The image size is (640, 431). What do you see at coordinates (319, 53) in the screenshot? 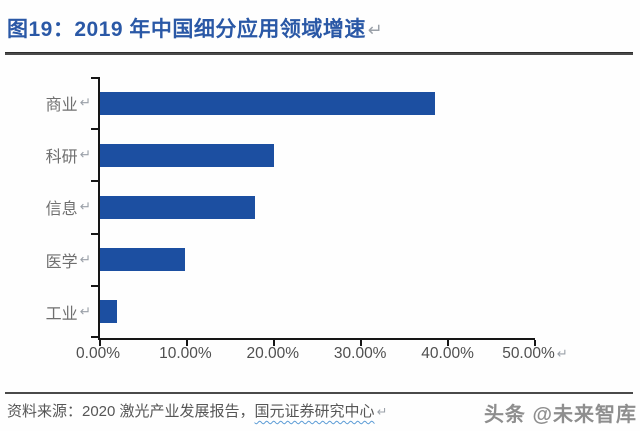
I see `top-divider` at bounding box center [319, 53].